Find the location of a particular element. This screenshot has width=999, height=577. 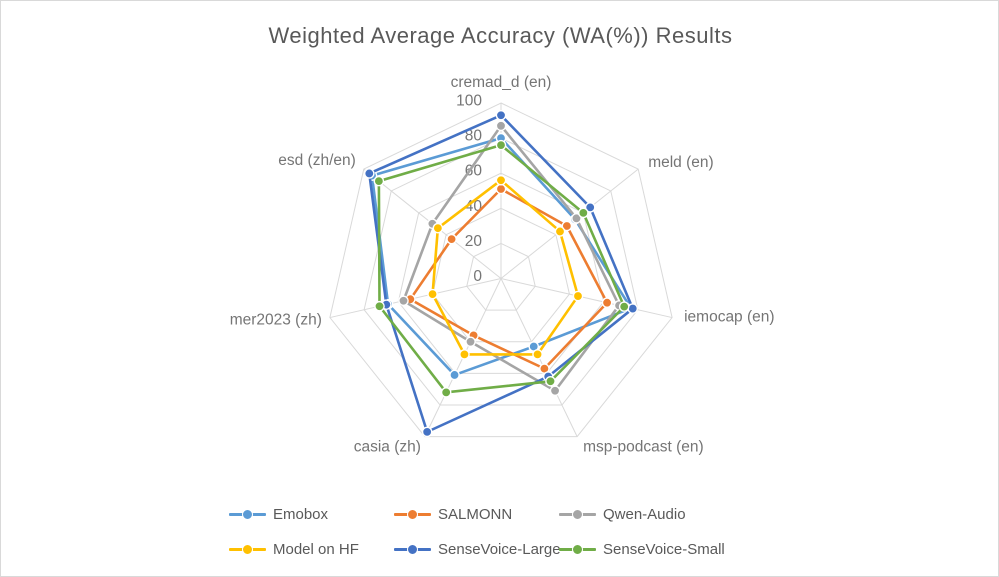

radar-series-SALMONN is located at coordinates (509, 278).